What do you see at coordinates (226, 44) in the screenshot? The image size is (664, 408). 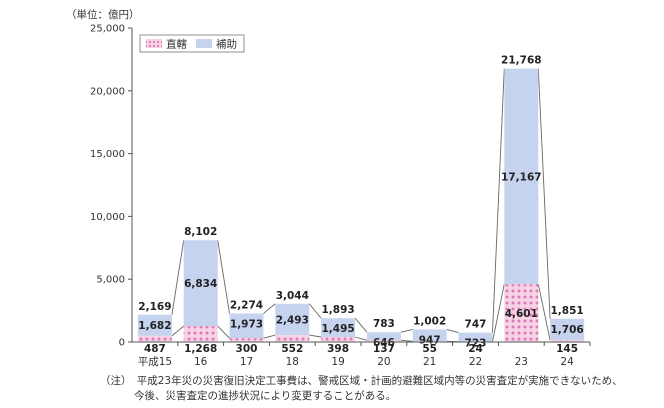 I see `legend-label-subsidy: 補助` at bounding box center [226, 44].